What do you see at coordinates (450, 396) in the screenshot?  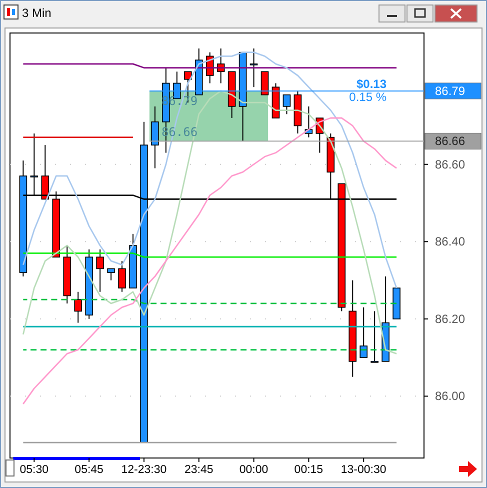 I see `y-tick-label: 86.00` at bounding box center [450, 396].